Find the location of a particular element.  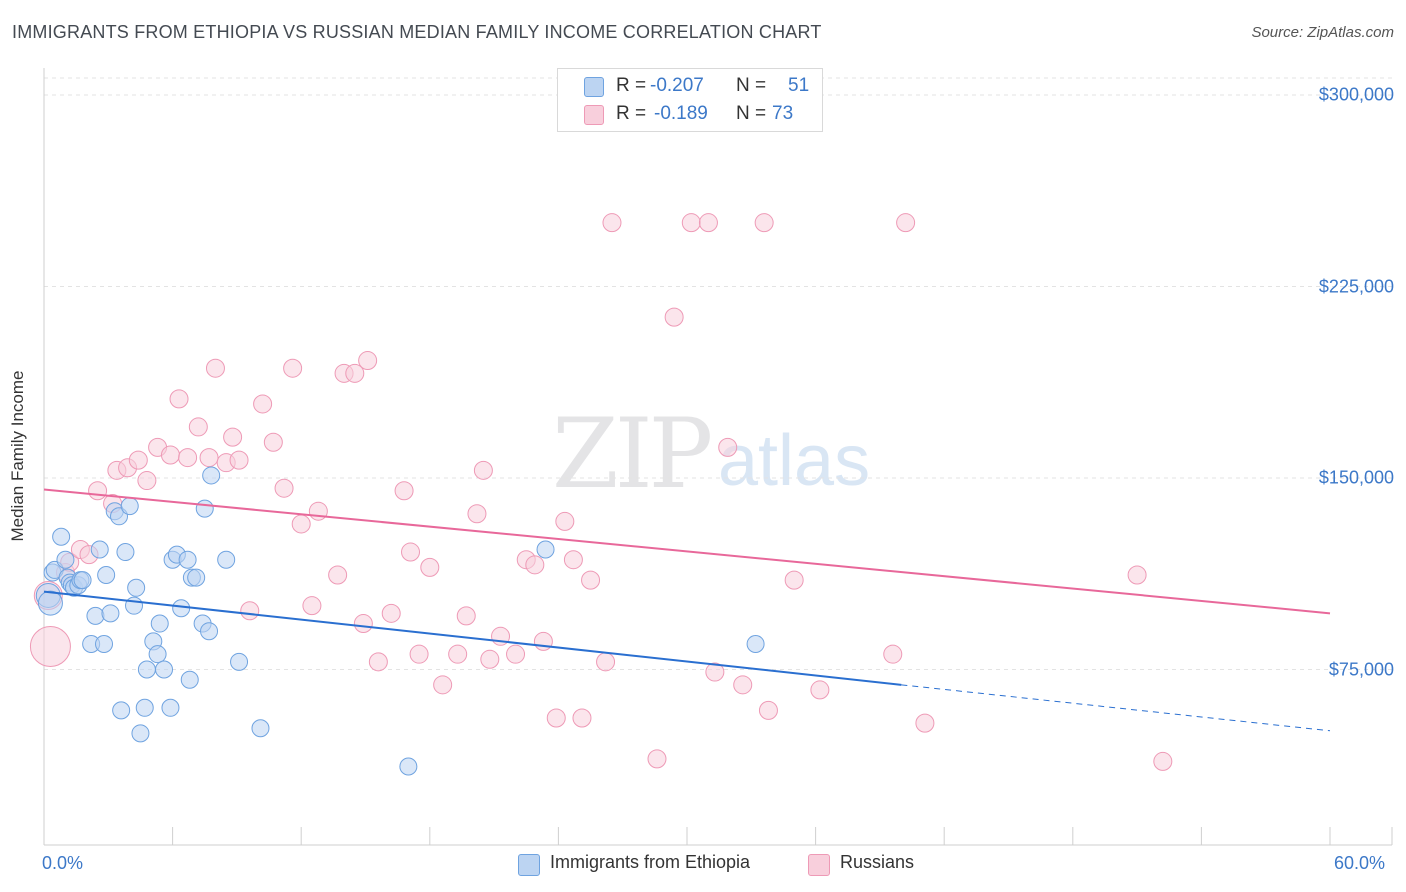

stats-legend-row-ethiopia: R = -0.207 N = 51 is located at coordinates (690, 86).